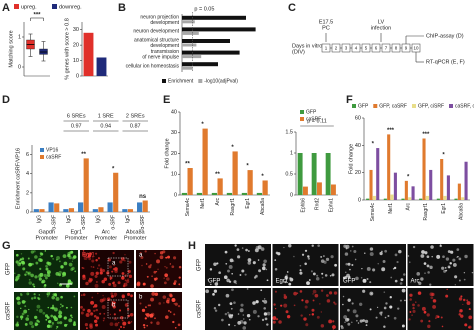 The image size is (474, 332). I want to click on category-label: cellular ion homeostasis, so click(153, 67).